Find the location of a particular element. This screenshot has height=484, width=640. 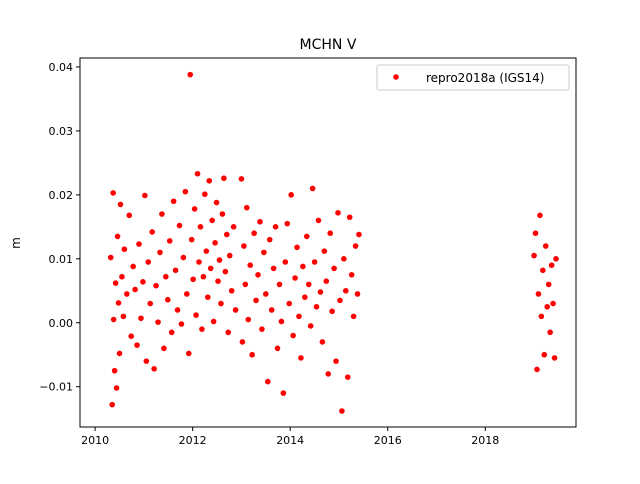

chart-title: MCHN V is located at coordinates (328, 45).